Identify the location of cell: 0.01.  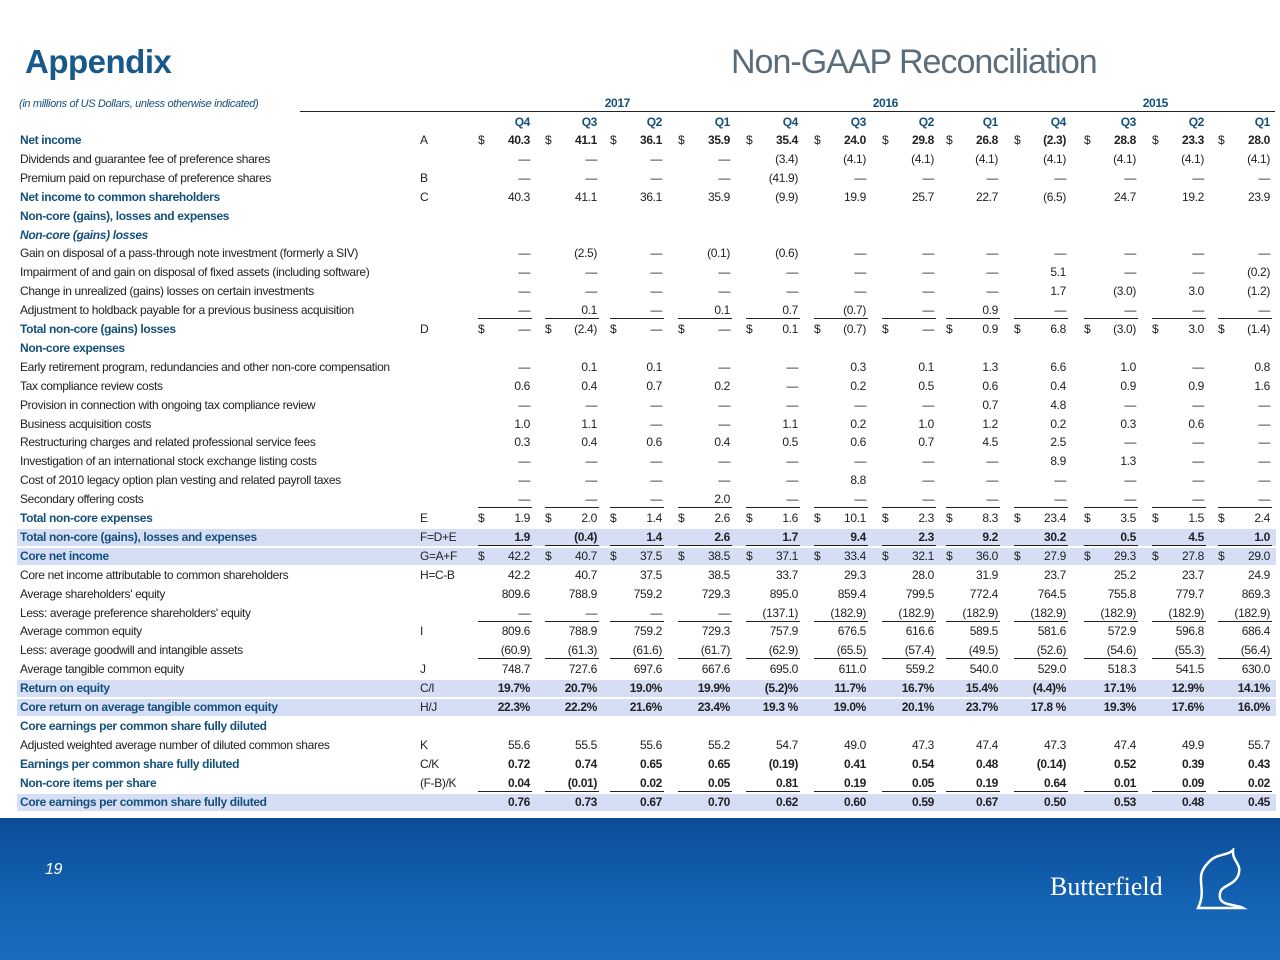
(1111, 783).